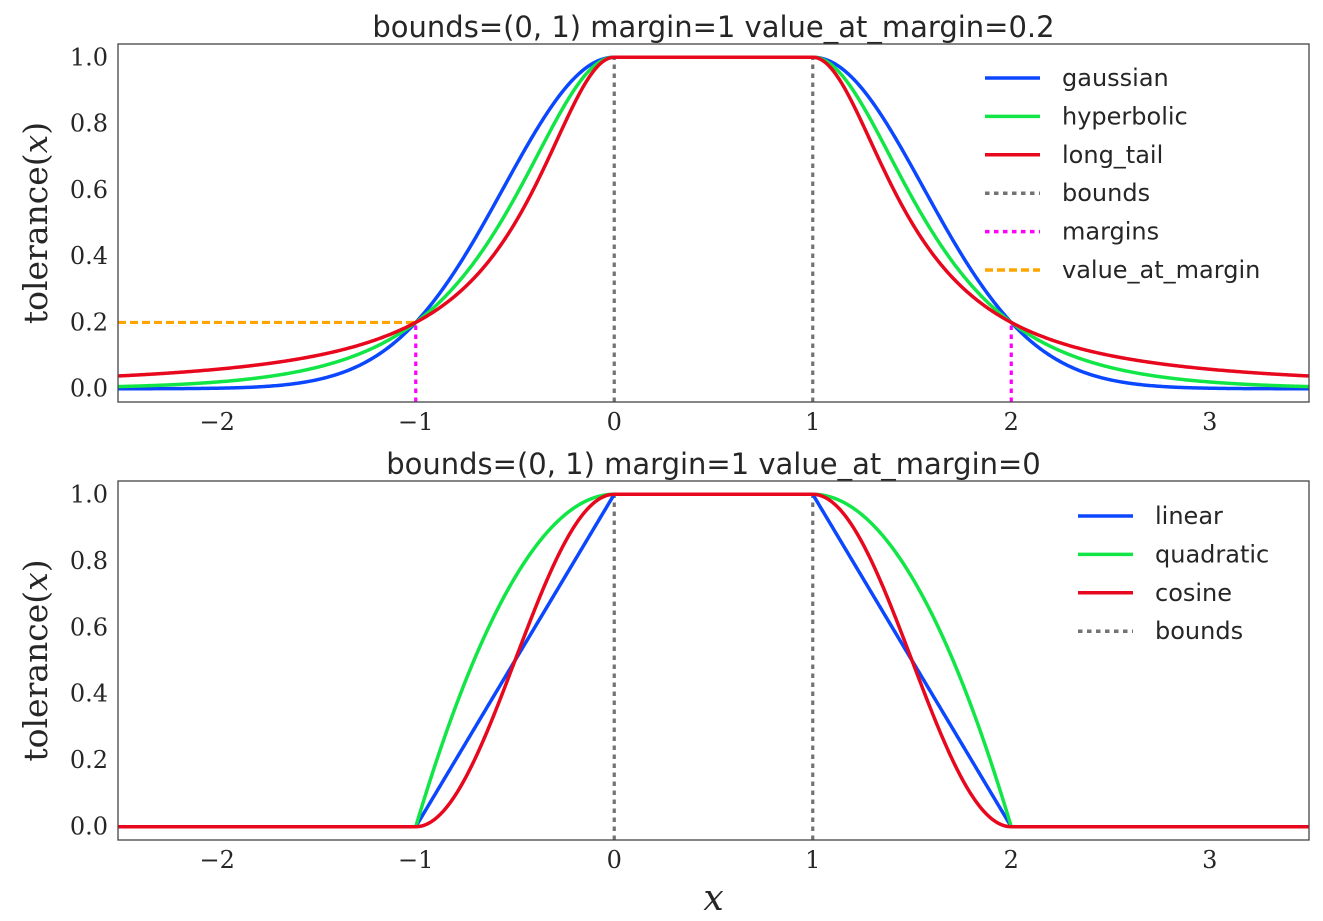  I want to click on bottom-chart-ytick-label: 0.0, so click(89, 827).